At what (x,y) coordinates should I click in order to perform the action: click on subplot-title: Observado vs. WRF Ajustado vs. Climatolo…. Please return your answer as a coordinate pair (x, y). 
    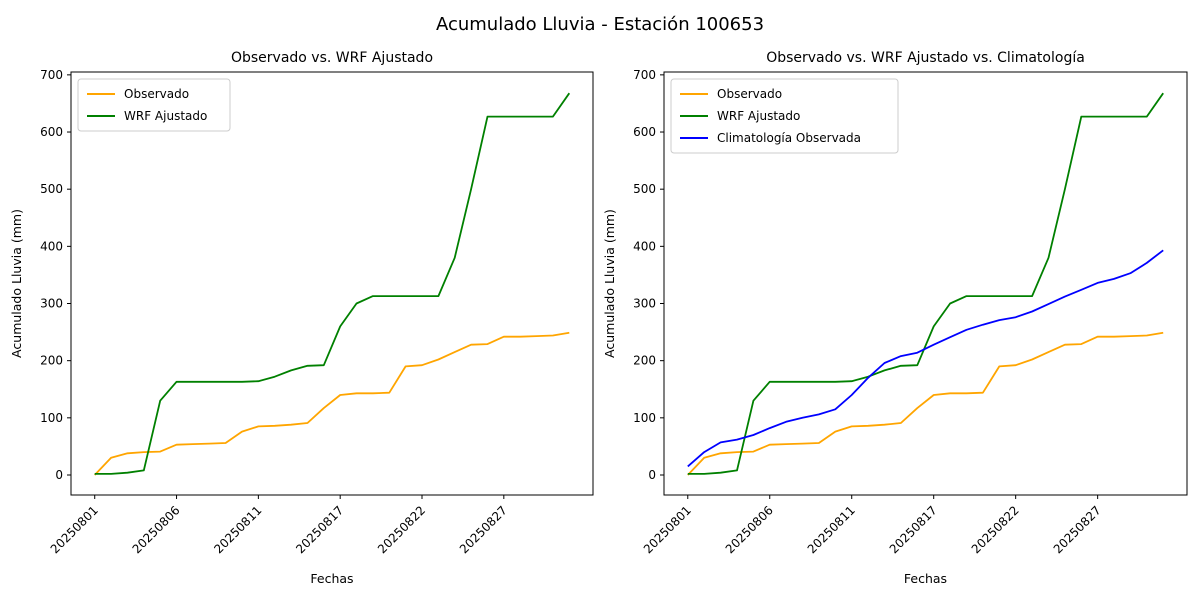
    Looking at the image, I should click on (925, 58).